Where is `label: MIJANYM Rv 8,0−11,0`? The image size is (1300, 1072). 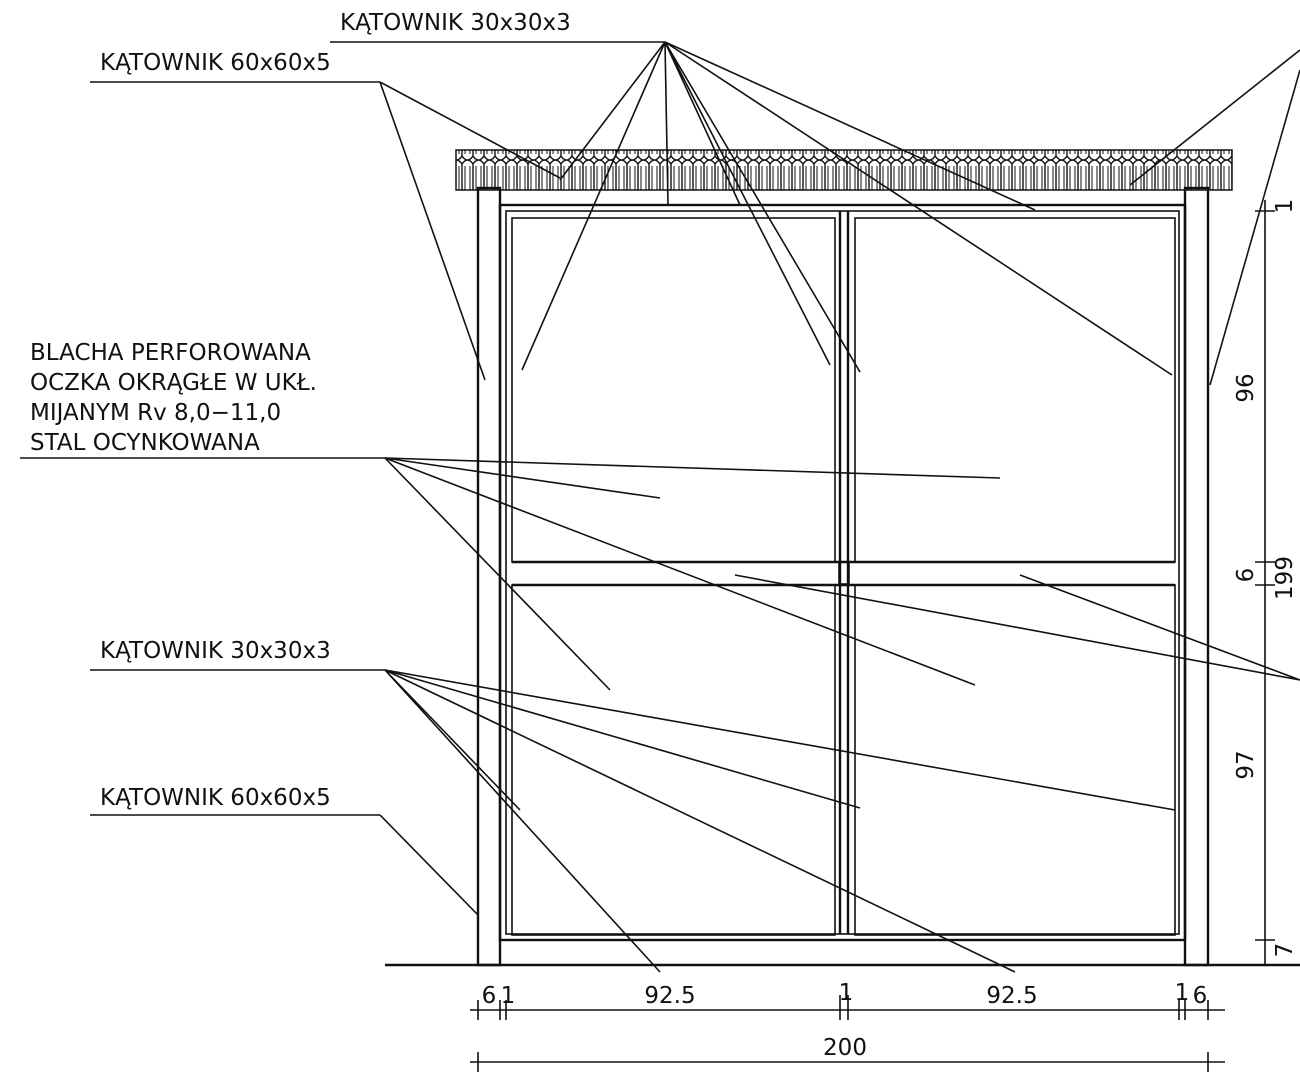
label: MIJANYM Rv 8,0−11,0 is located at coordinates (155, 413).